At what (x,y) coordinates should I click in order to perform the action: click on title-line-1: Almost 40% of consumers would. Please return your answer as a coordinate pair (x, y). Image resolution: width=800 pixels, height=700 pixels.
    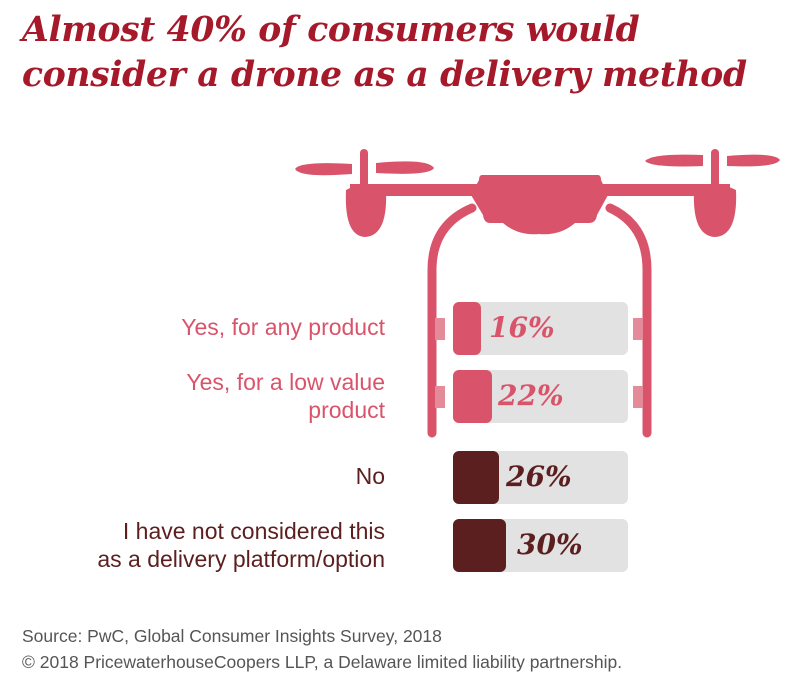
    Looking at the image, I should click on (331, 30).